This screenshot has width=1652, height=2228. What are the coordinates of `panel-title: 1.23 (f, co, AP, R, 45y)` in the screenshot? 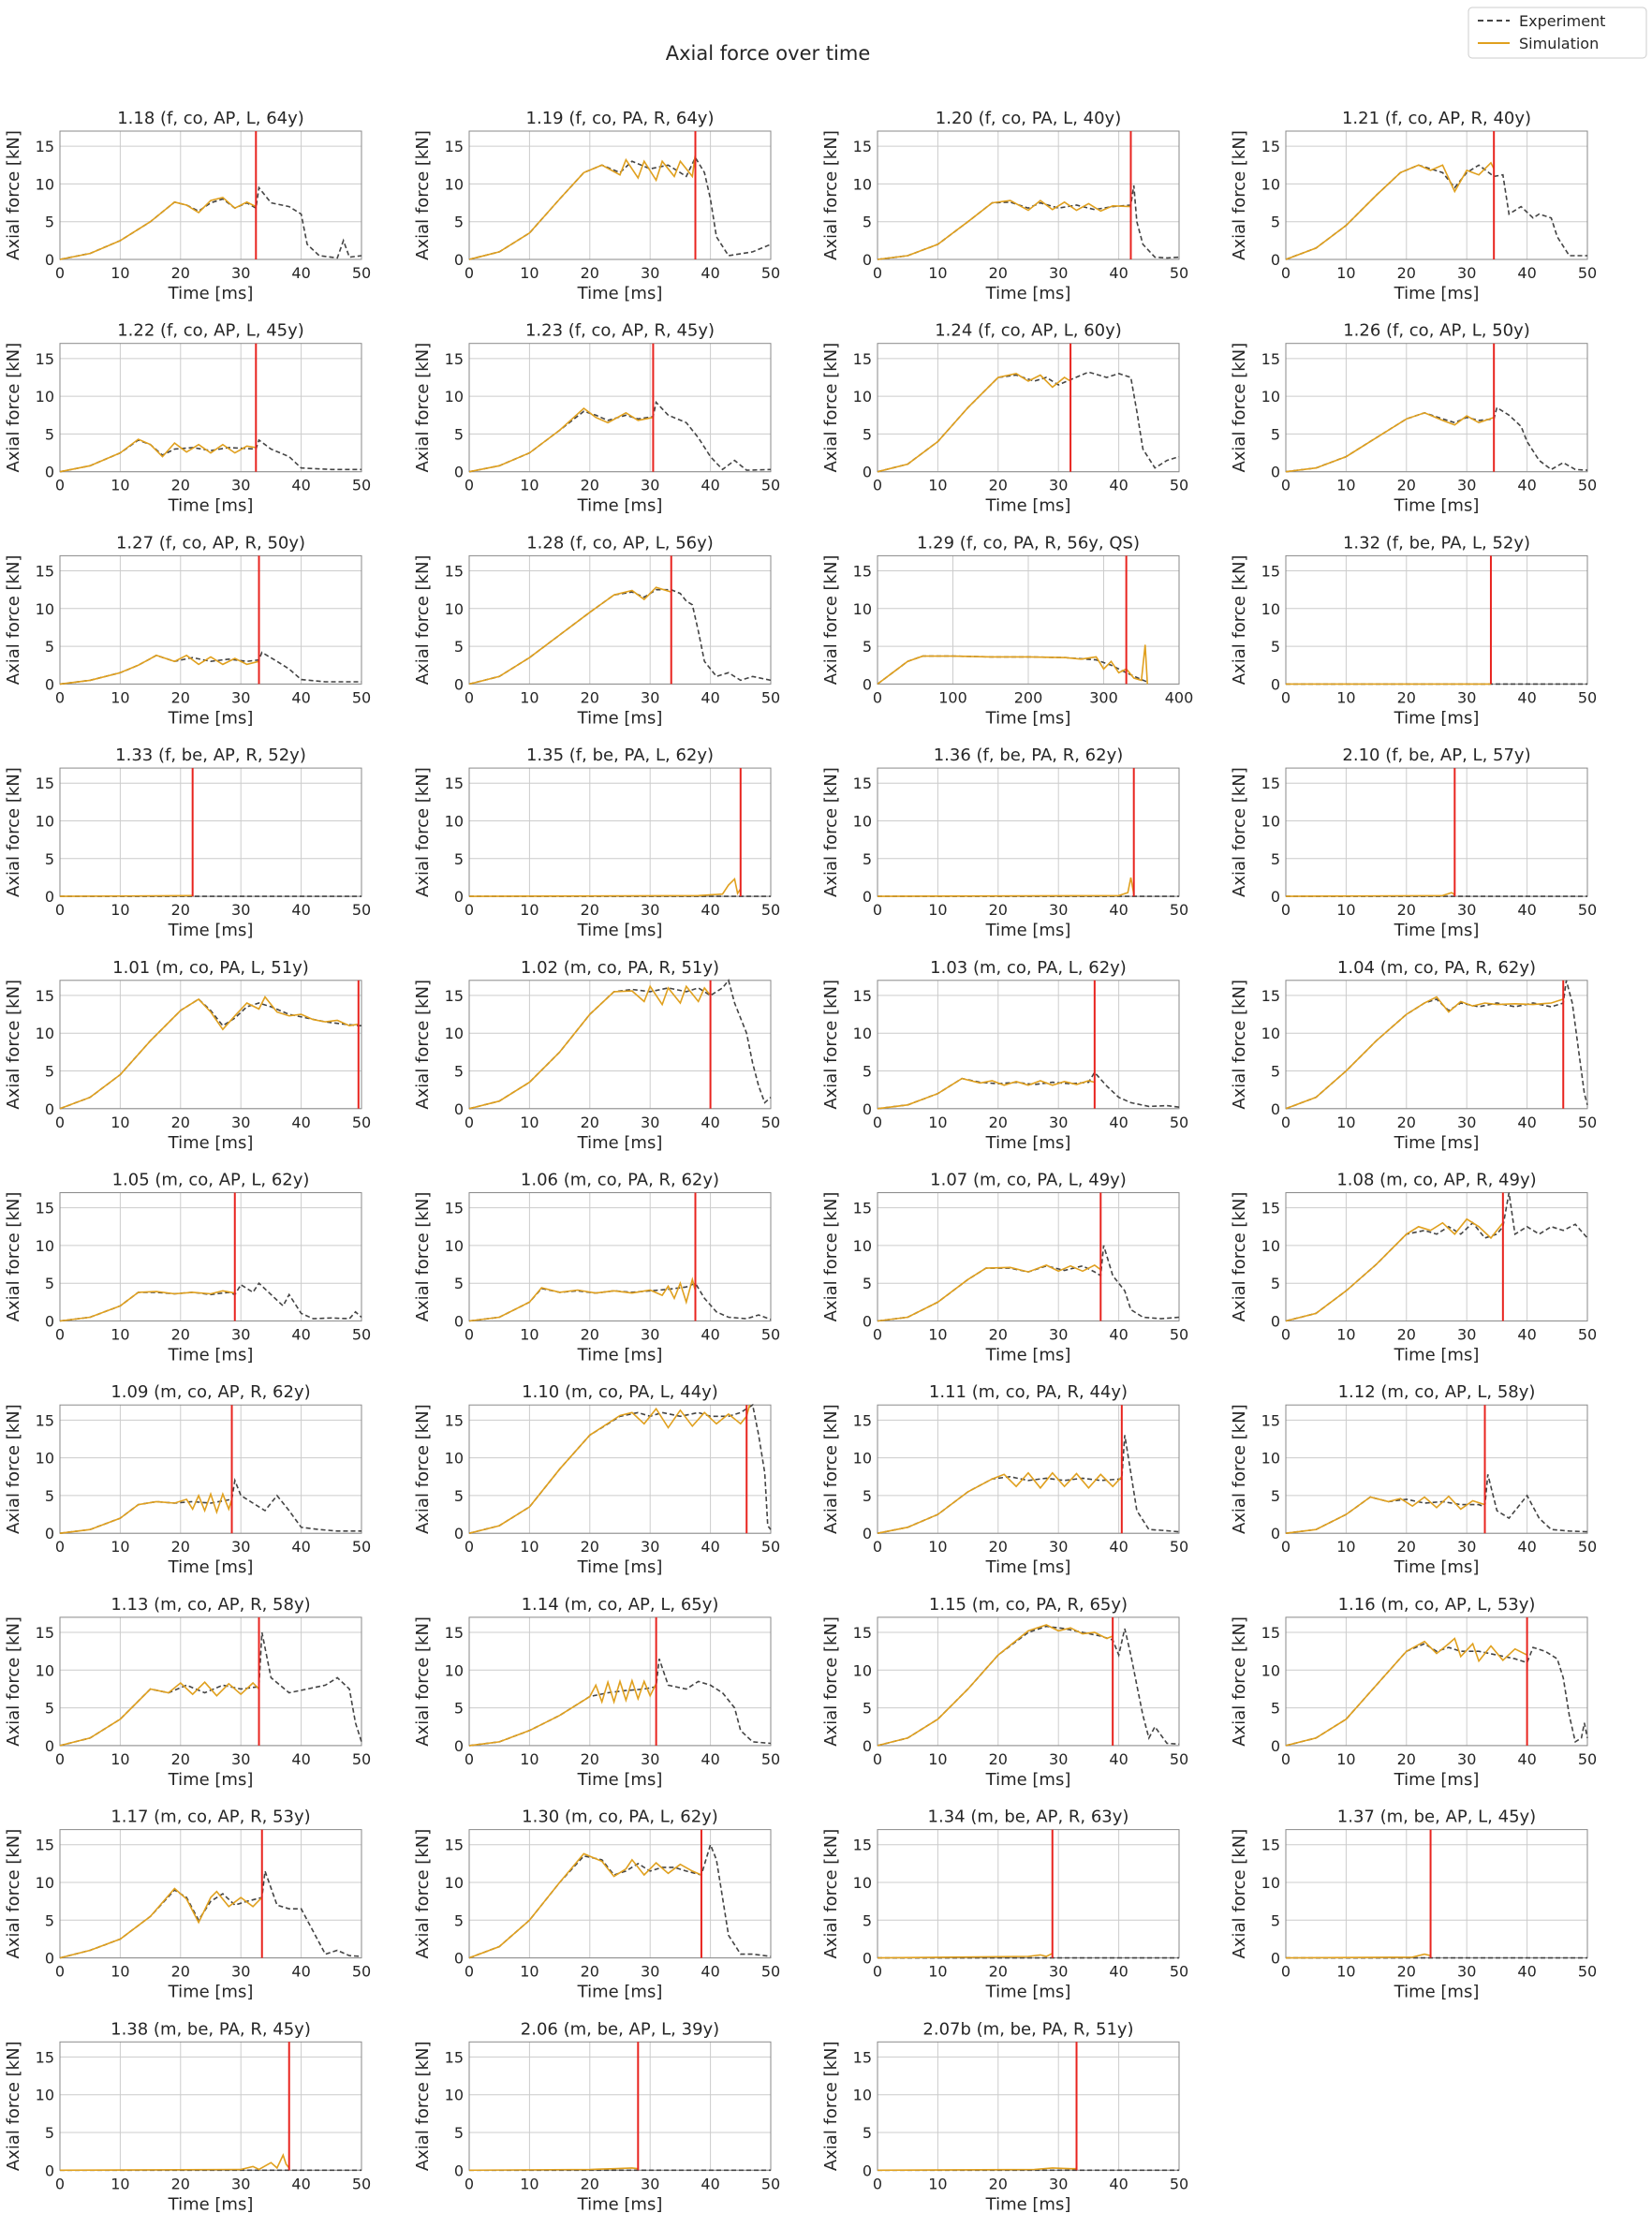 It's located at (620, 331).